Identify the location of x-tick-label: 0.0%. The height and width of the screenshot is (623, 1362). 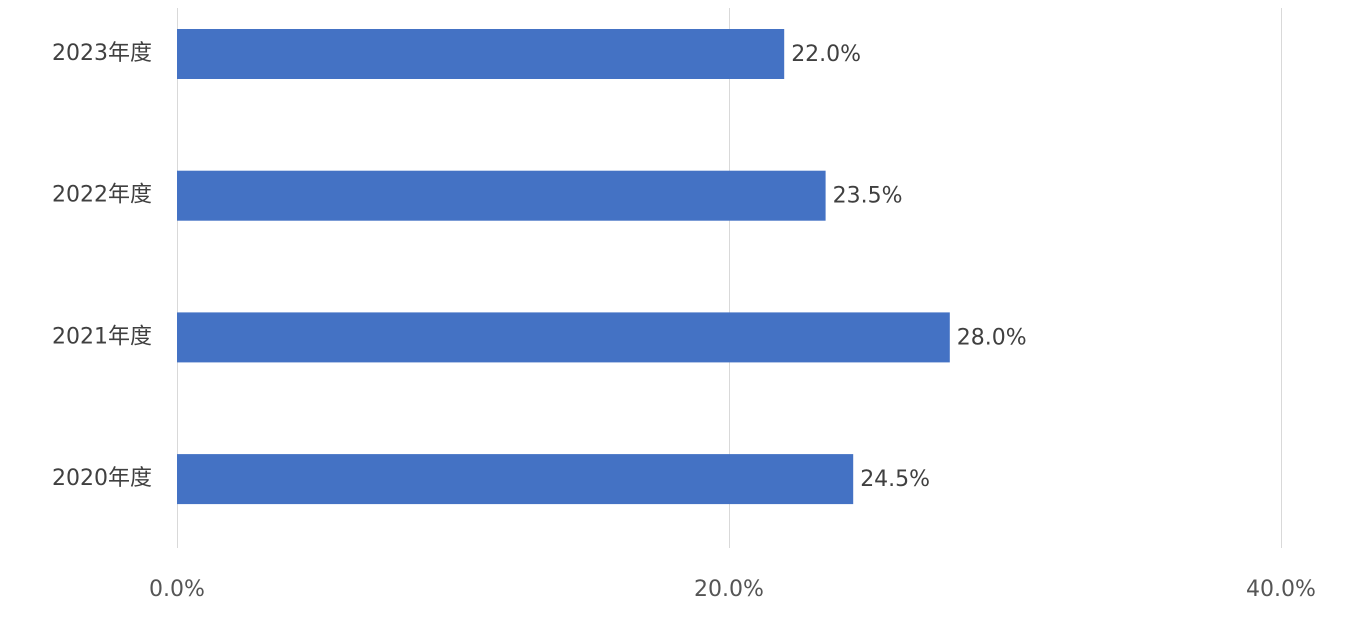
(177, 589).